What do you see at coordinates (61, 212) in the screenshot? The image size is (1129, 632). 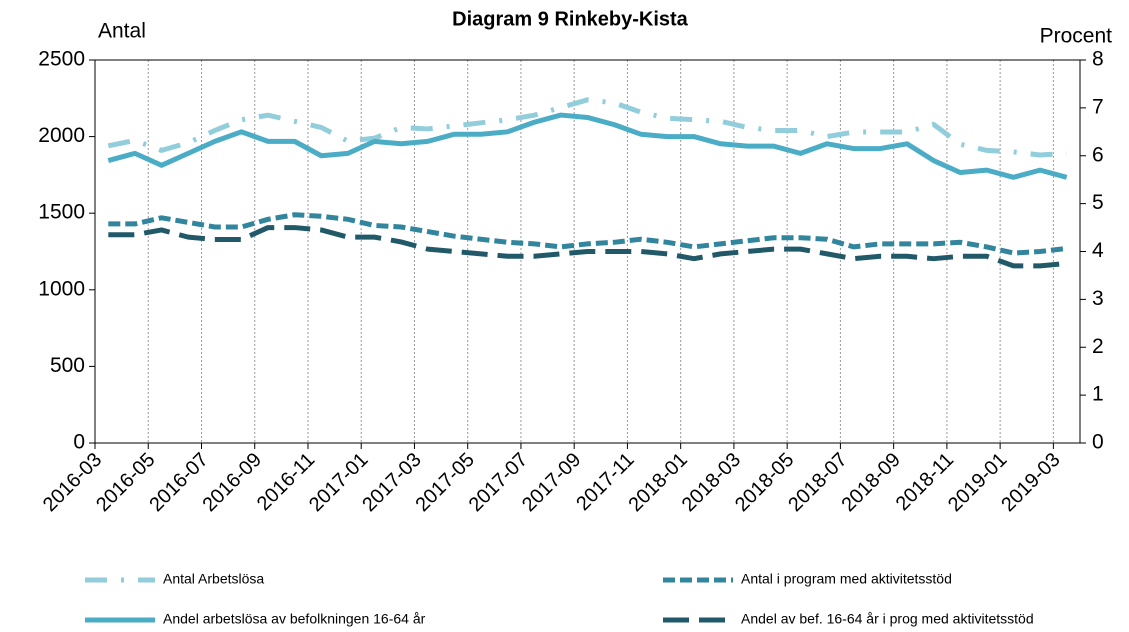 I see `y-tick-label: 1500` at bounding box center [61, 212].